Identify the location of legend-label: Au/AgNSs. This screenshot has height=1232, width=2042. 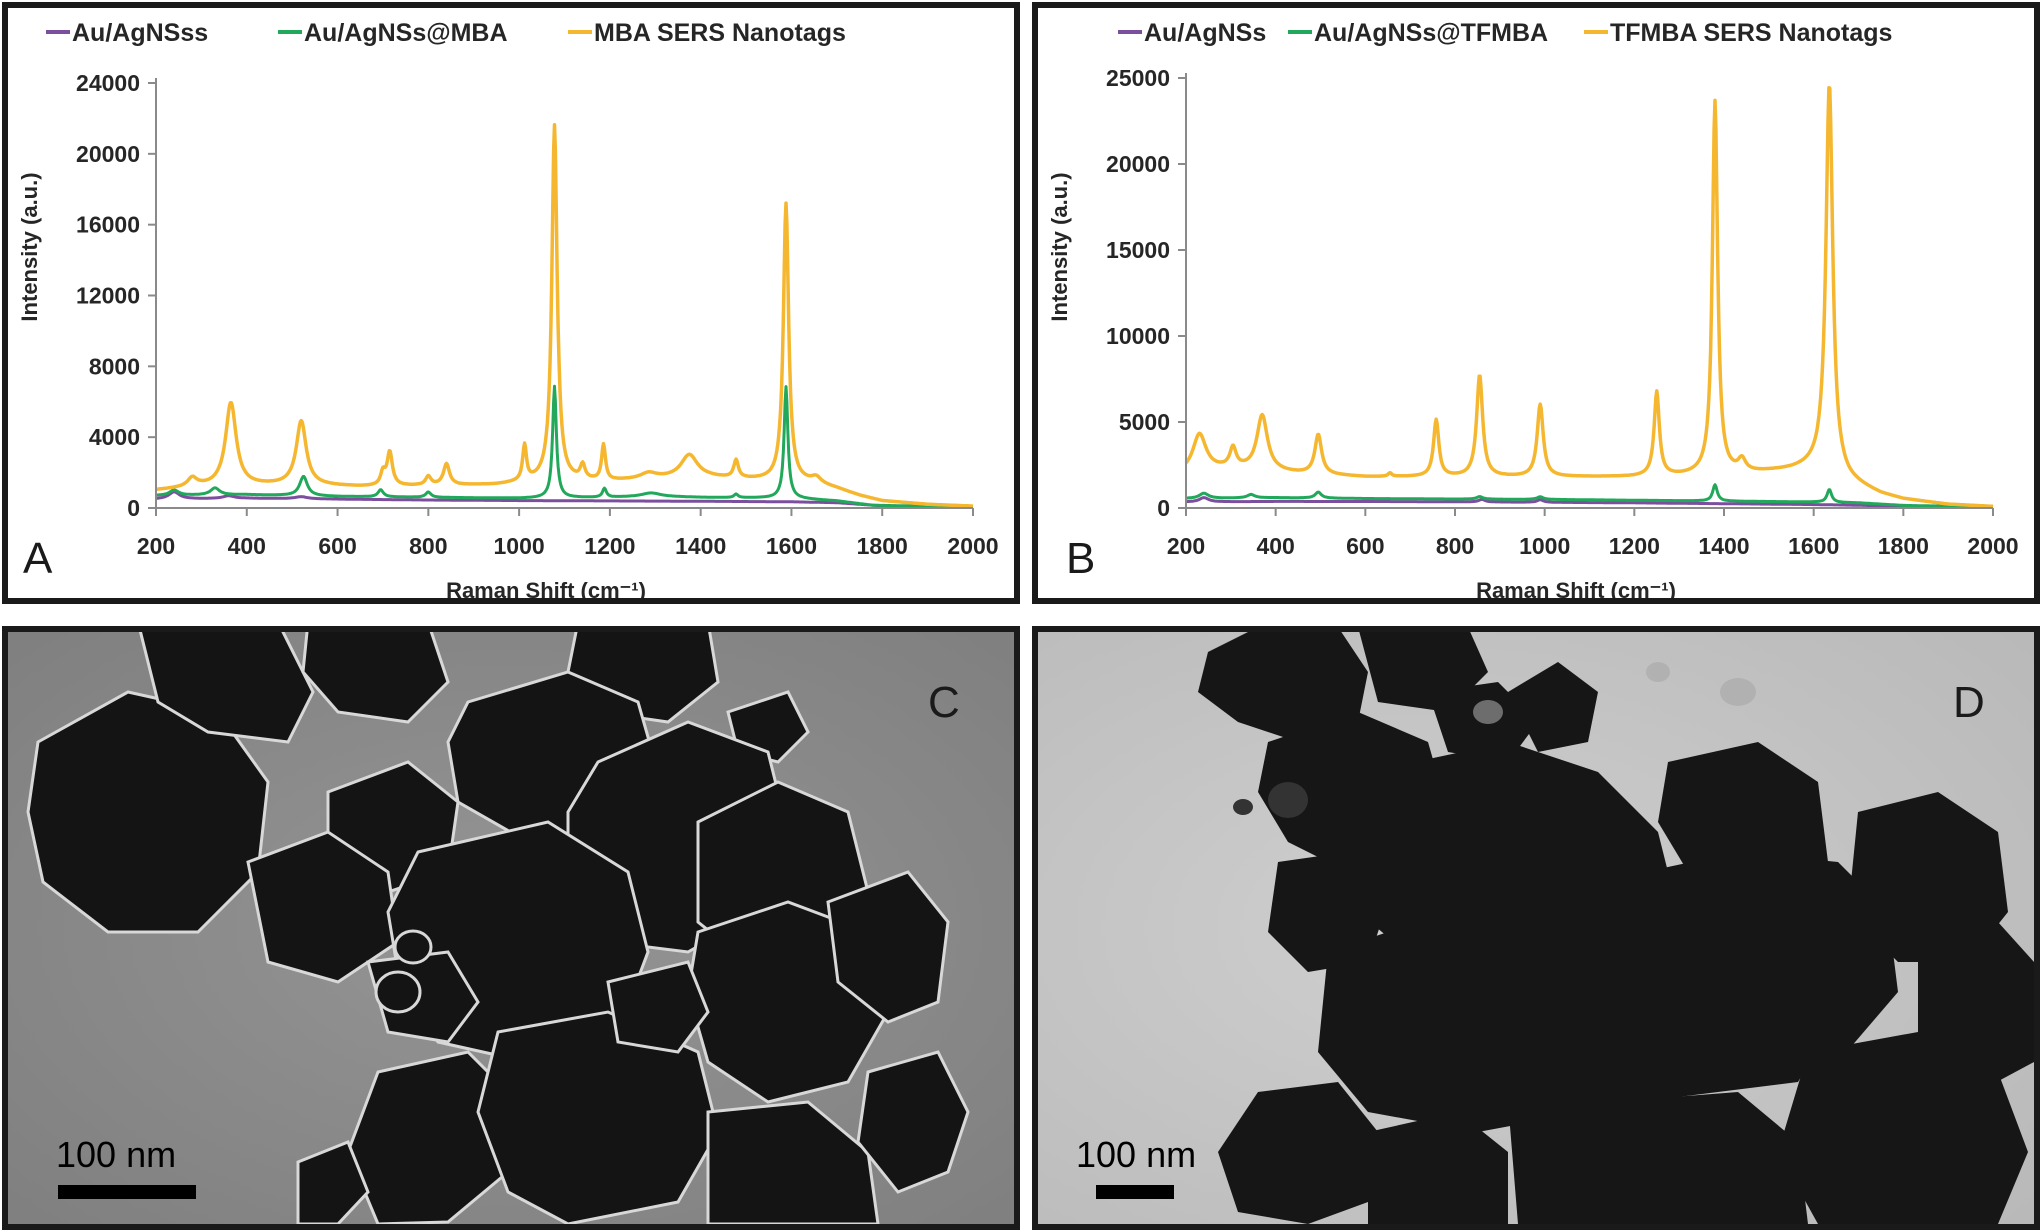
(1205, 33).